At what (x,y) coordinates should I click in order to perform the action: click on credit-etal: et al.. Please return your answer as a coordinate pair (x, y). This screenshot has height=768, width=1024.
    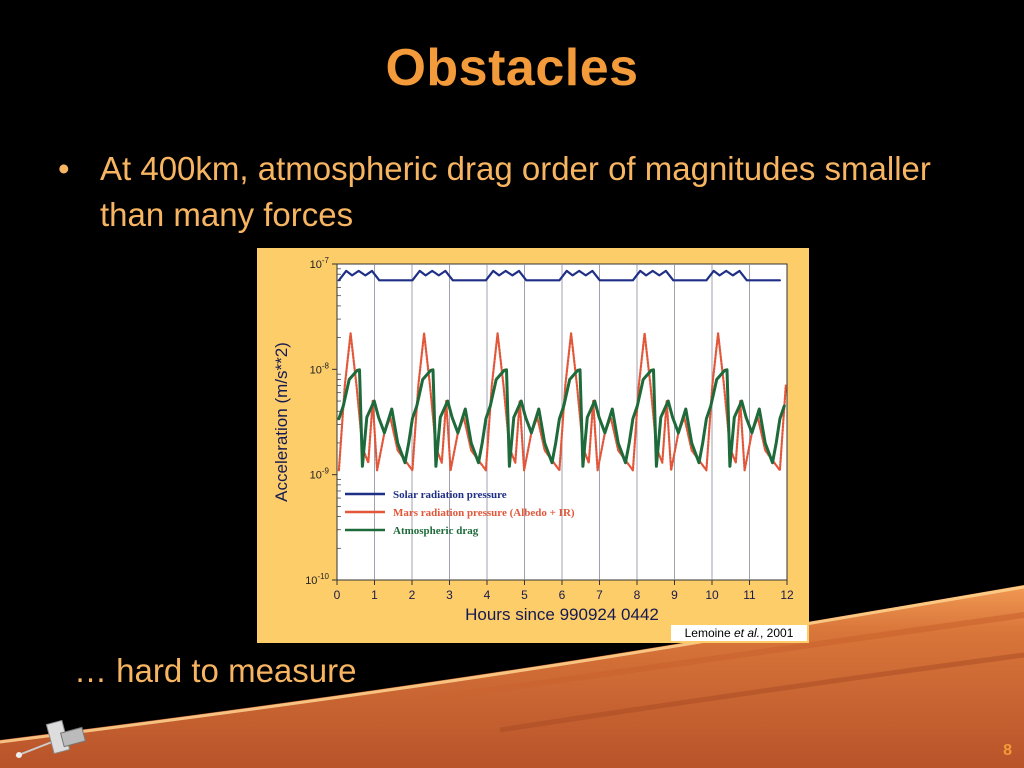
    Looking at the image, I should click on (746, 633).